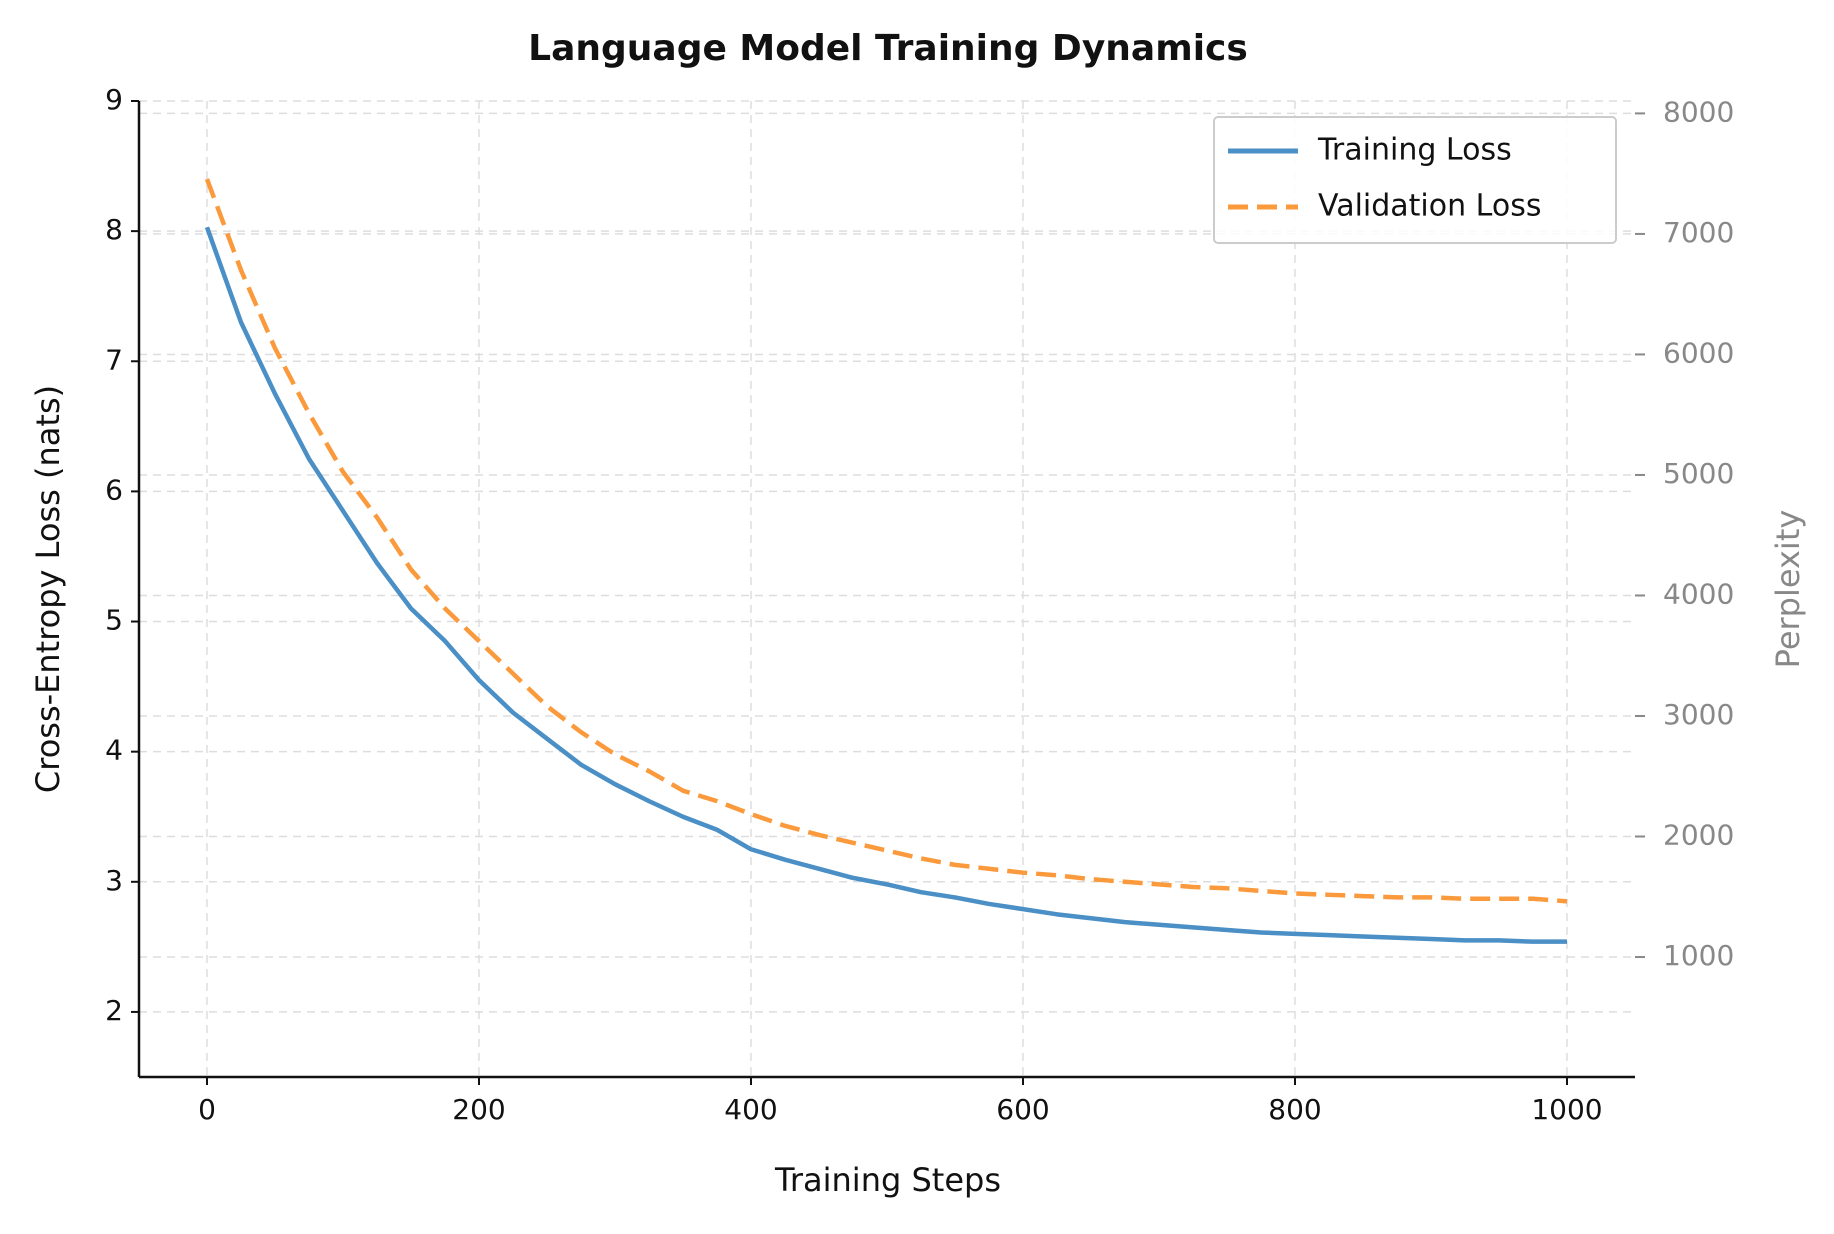  Describe the element at coordinates (114, 750) in the screenshot. I see `y-tick-label: 4` at that location.